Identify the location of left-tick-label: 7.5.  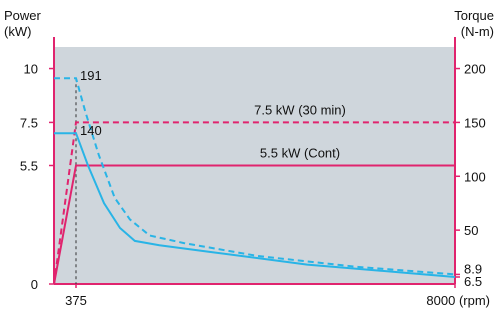
(29, 122).